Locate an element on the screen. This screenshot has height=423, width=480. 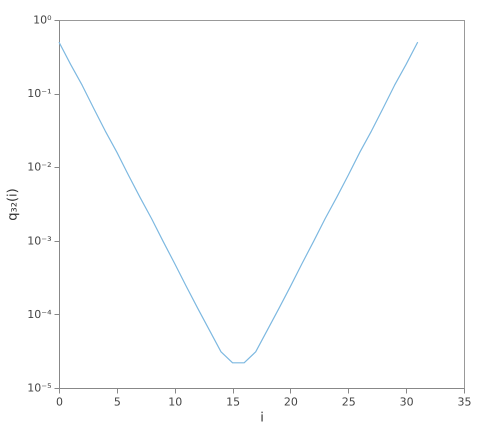
x-tick-label: 35 is located at coordinates (465, 402).